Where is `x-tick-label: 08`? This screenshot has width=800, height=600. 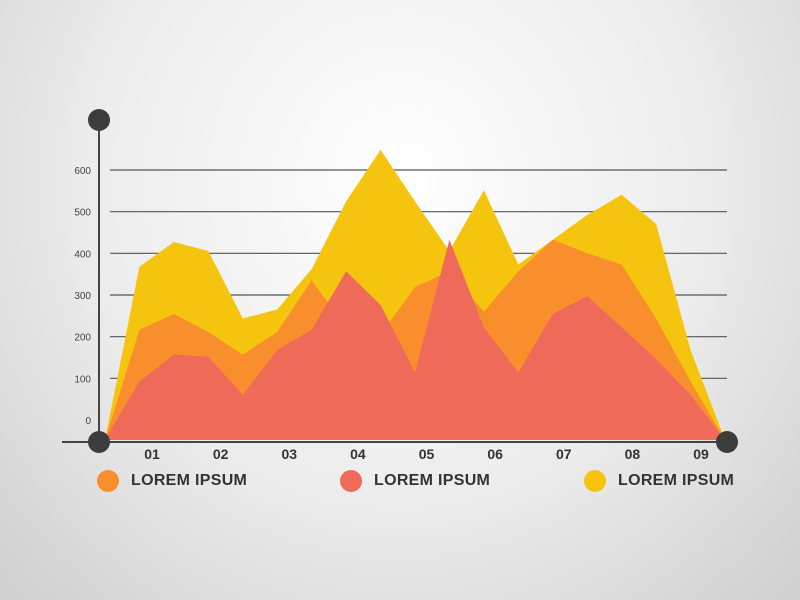
x-tick-label: 08 is located at coordinates (633, 454).